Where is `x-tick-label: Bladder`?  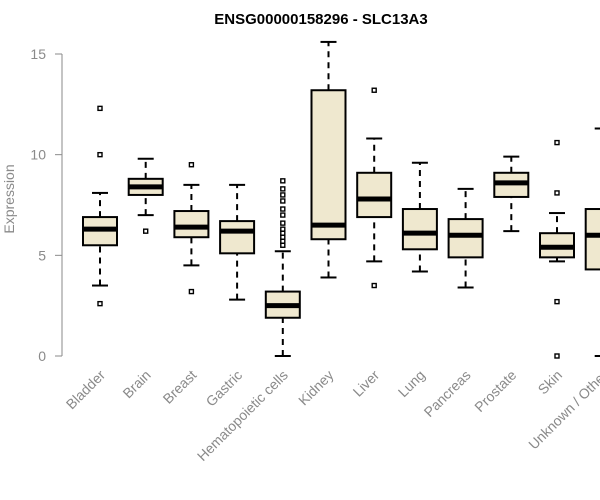 x-tick-label: Bladder is located at coordinates (86, 390).